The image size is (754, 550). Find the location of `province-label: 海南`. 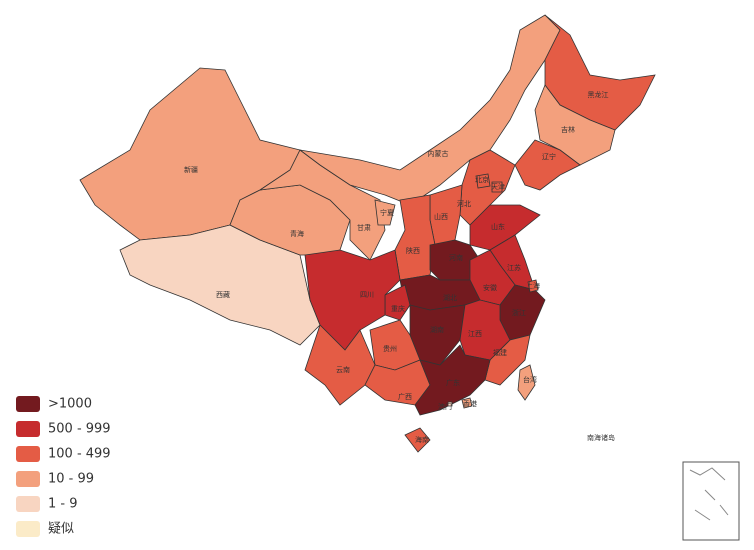

province-label: 海南 is located at coordinates (422, 439).